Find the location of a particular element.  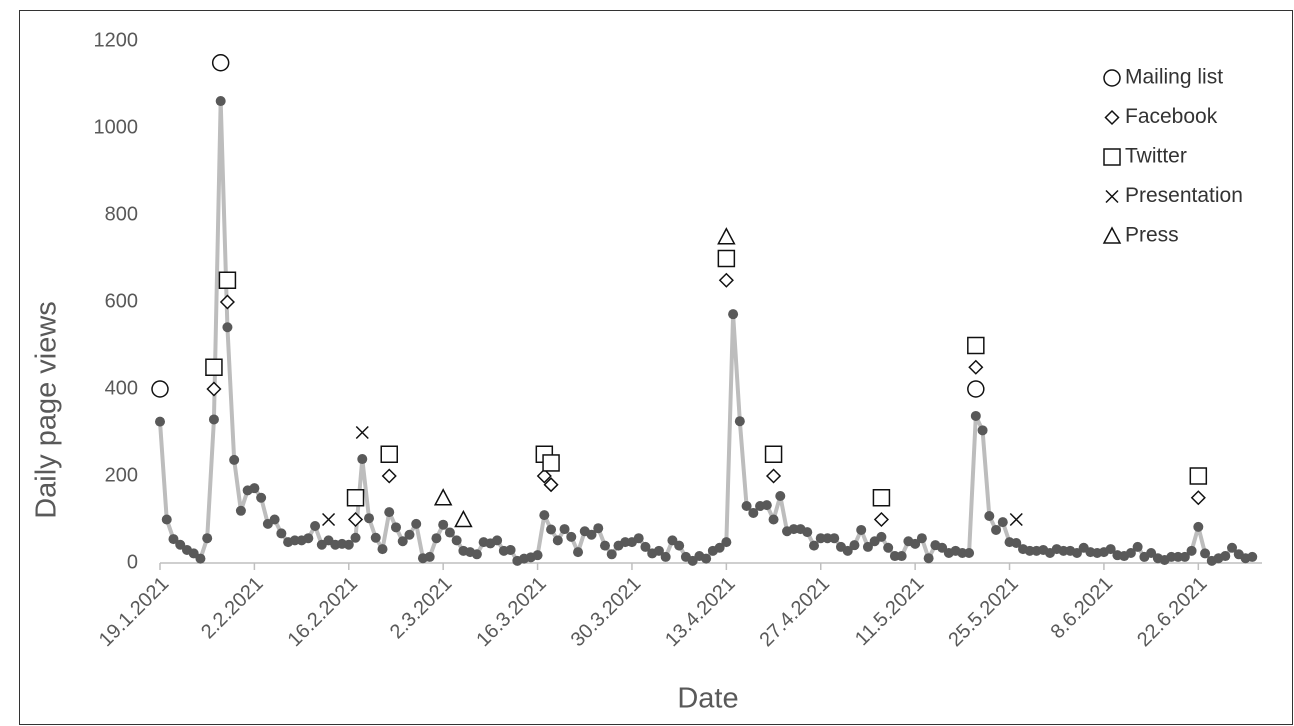

y-tick-label: 200 is located at coordinates (121, 475).